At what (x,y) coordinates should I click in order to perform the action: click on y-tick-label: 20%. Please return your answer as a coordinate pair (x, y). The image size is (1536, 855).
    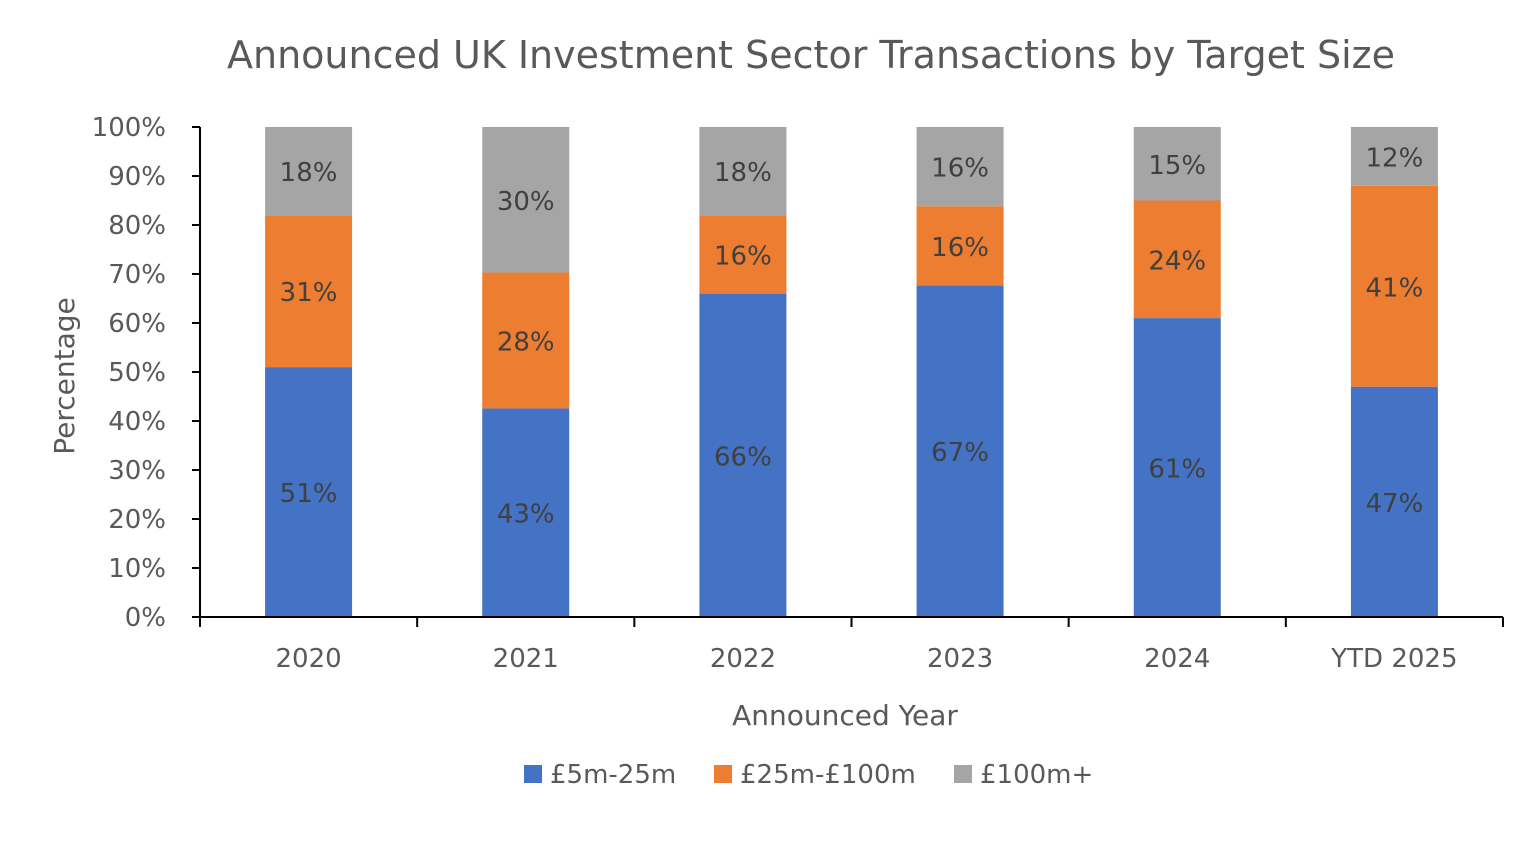
    Looking at the image, I should click on (137, 520).